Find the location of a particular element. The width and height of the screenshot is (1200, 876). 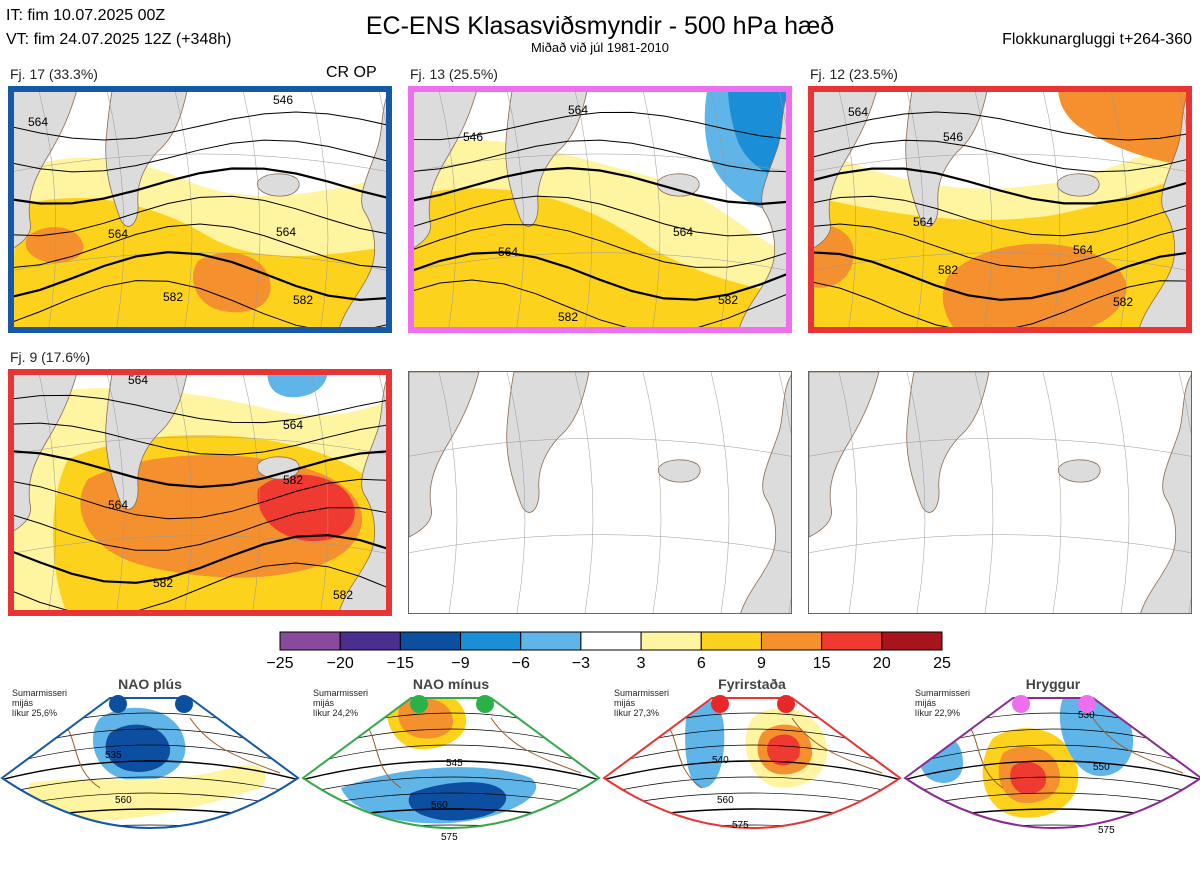

regime-contour-label: 540 is located at coordinates (720, 760).